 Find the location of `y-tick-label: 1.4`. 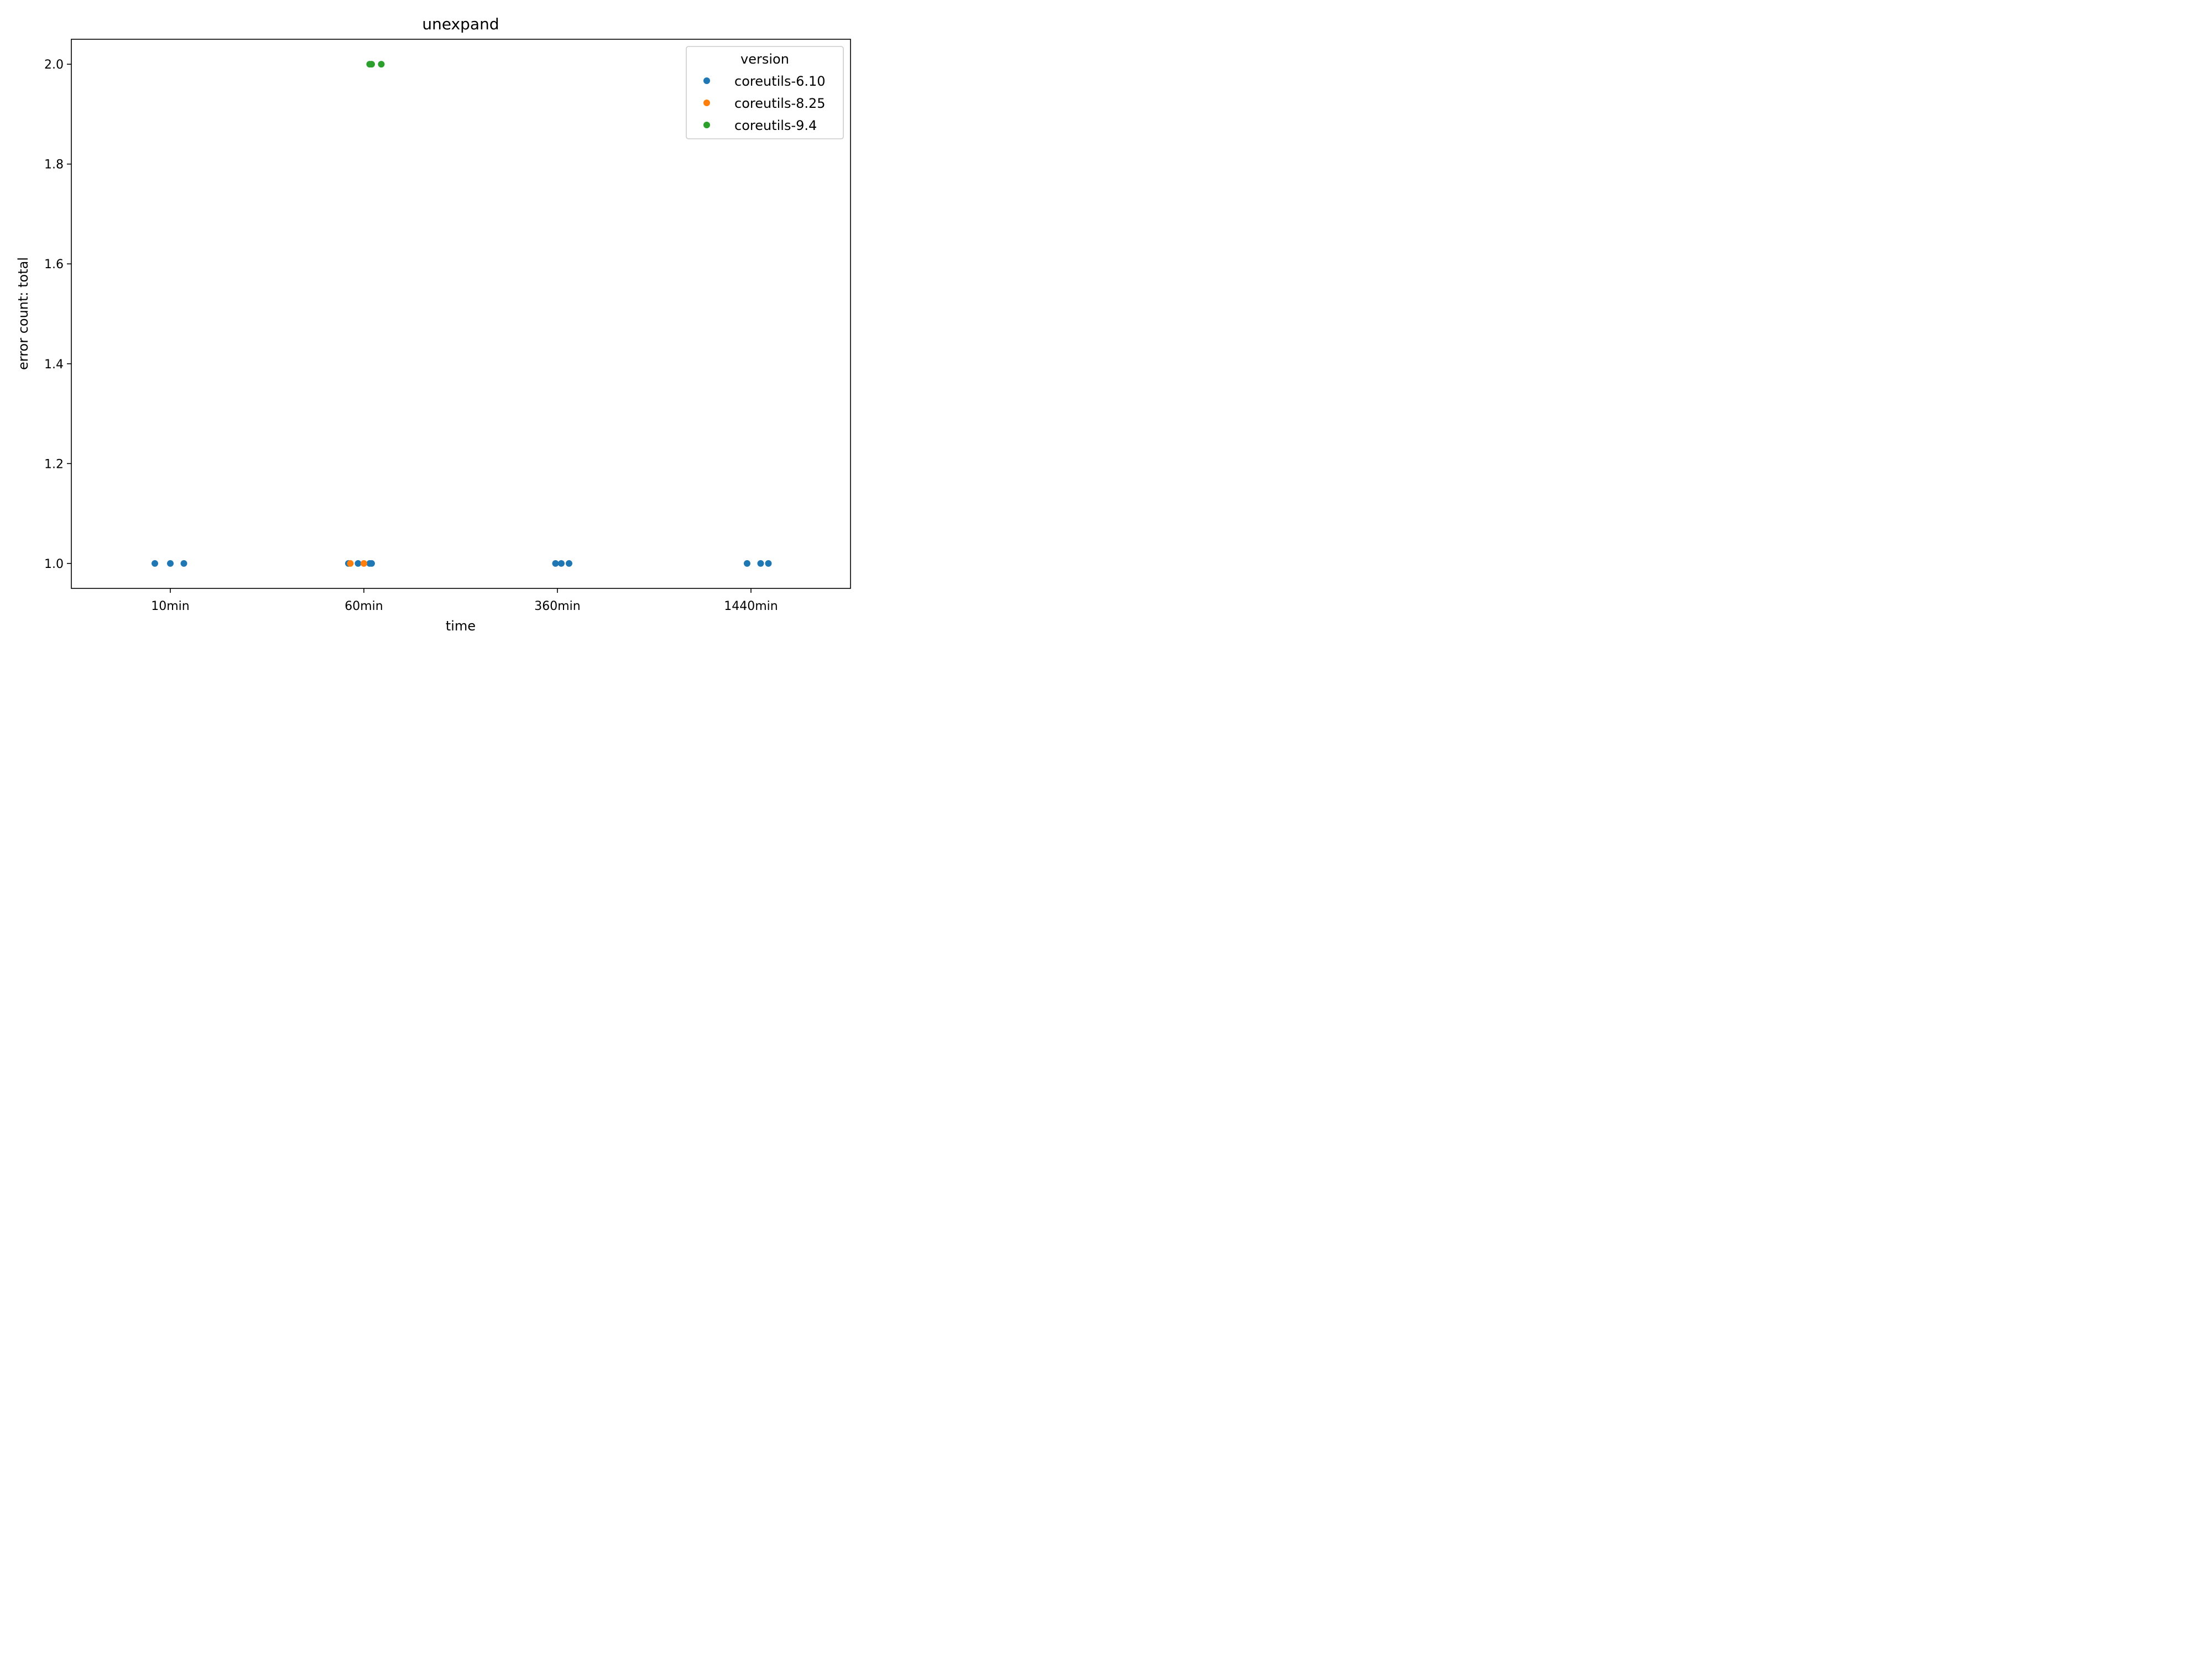

y-tick-label: 1.4 is located at coordinates (54, 365).